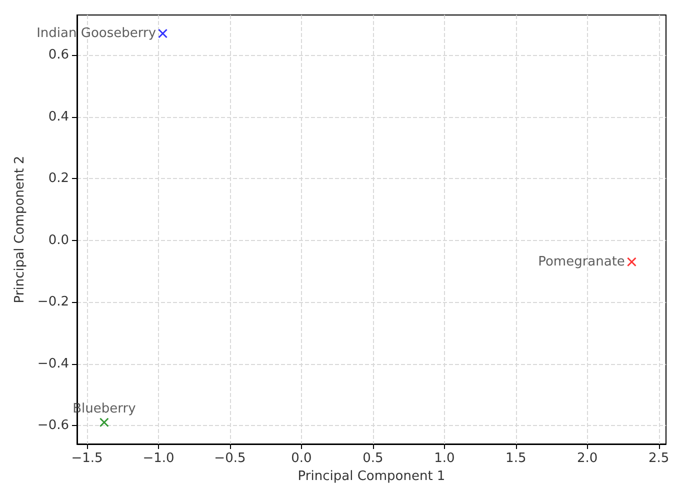  Describe the element at coordinates (516, 458) in the screenshot. I see `x-tick-label: 1.5` at that location.